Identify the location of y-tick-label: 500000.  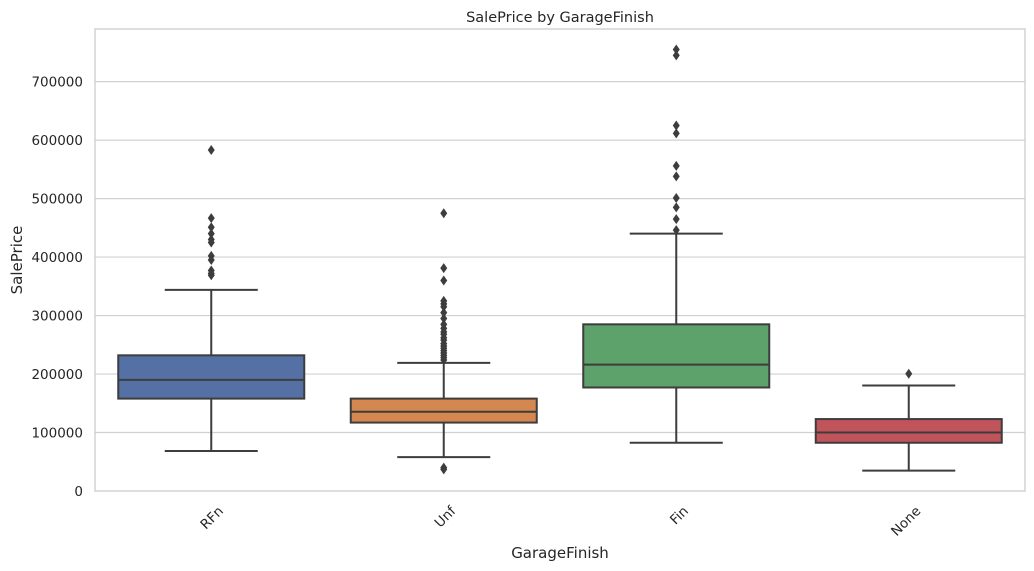
(57, 200).